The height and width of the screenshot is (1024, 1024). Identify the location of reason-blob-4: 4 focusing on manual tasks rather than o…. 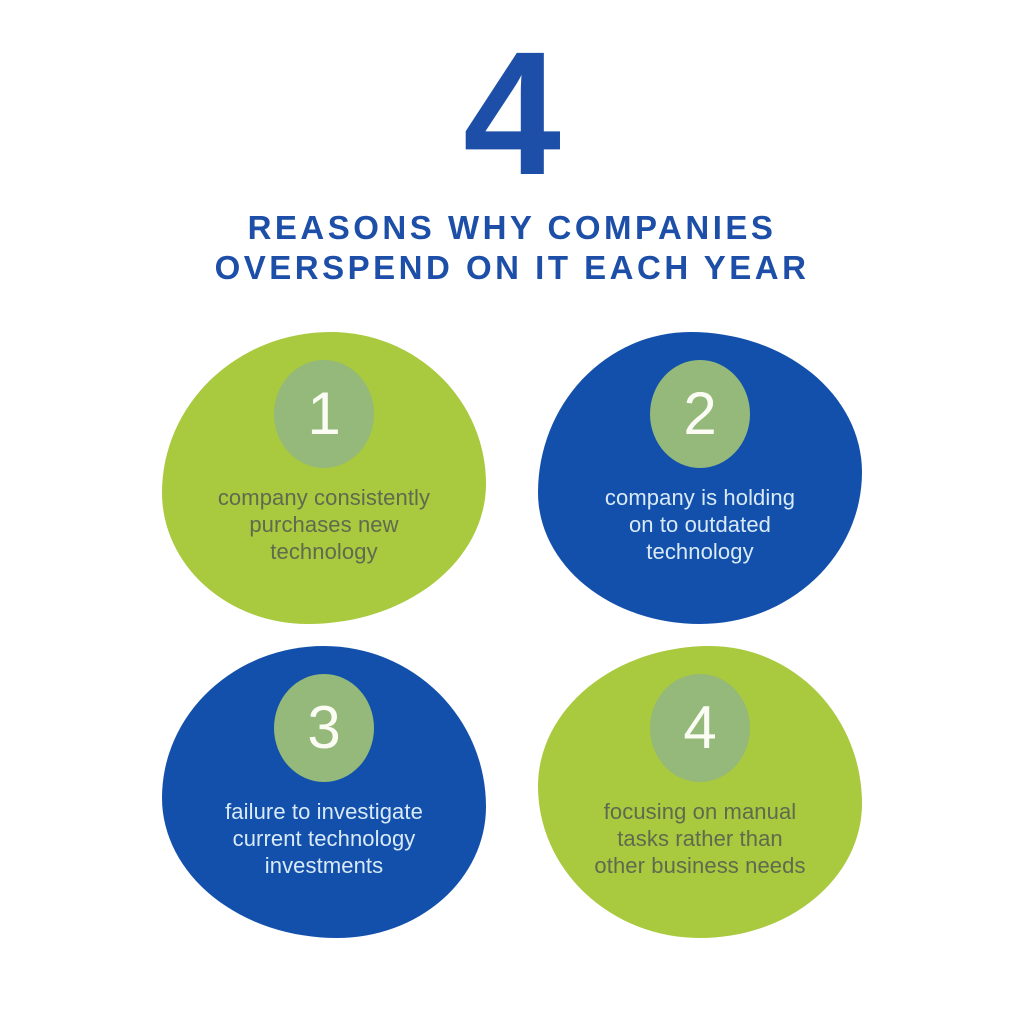
(700, 792).